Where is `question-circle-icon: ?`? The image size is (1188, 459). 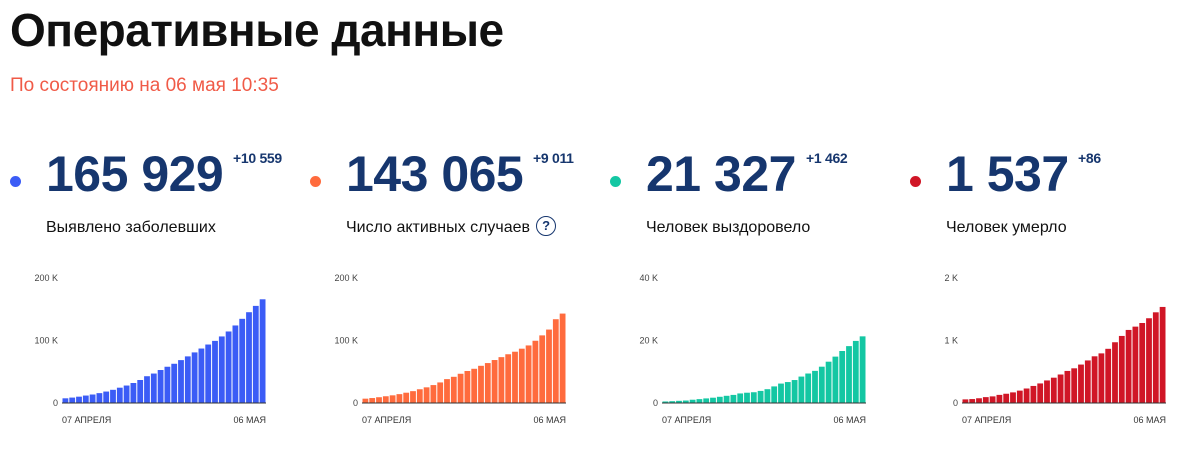
question-circle-icon: ? is located at coordinates (546, 226).